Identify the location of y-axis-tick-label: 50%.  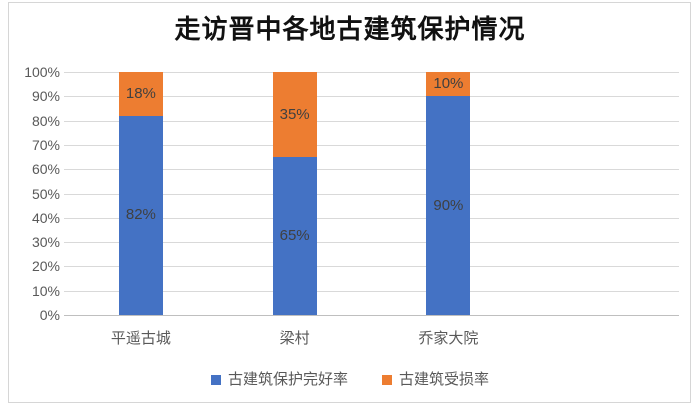
(45, 193).